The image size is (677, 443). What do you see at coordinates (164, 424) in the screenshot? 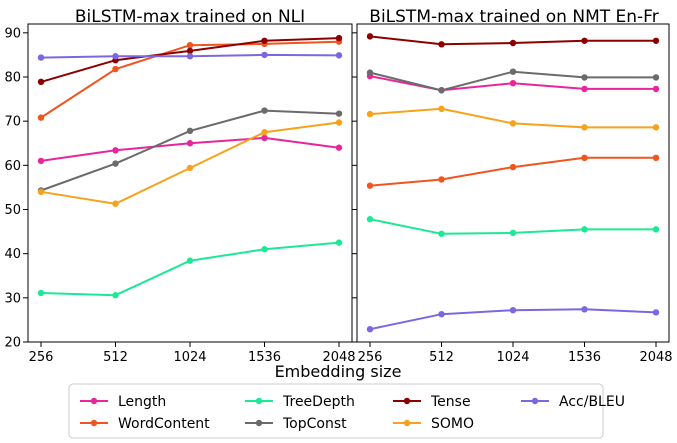
I see `legend-label: WordContent` at bounding box center [164, 424].